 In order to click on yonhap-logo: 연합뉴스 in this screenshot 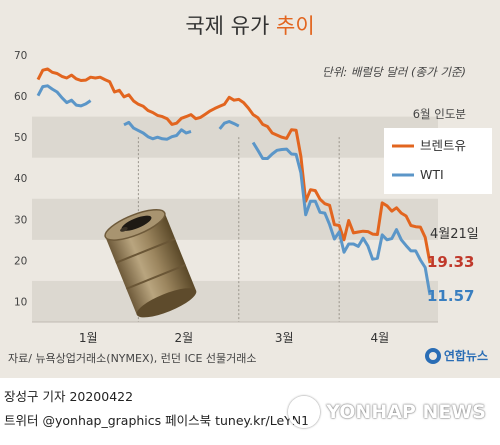, I will do `click(456, 355)`.